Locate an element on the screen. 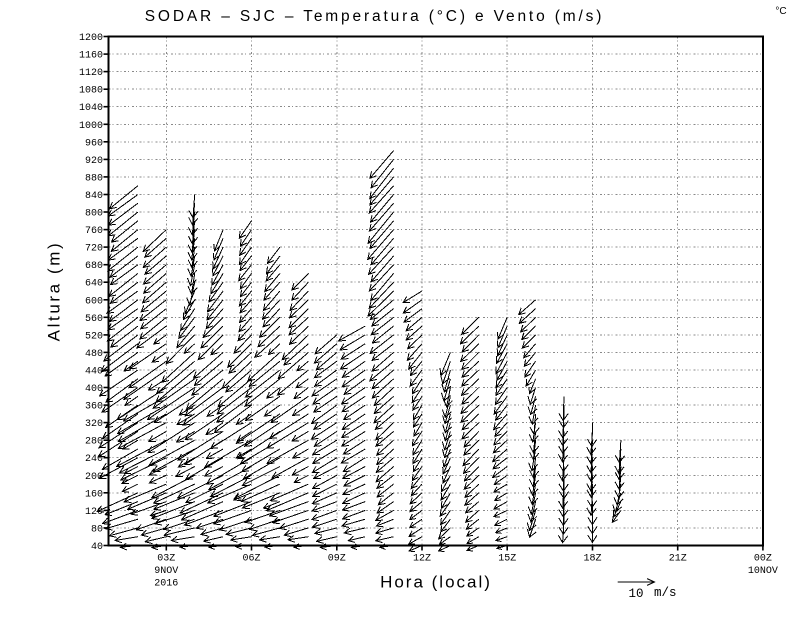  svg-text: 12Z is located at coordinates (422, 559).